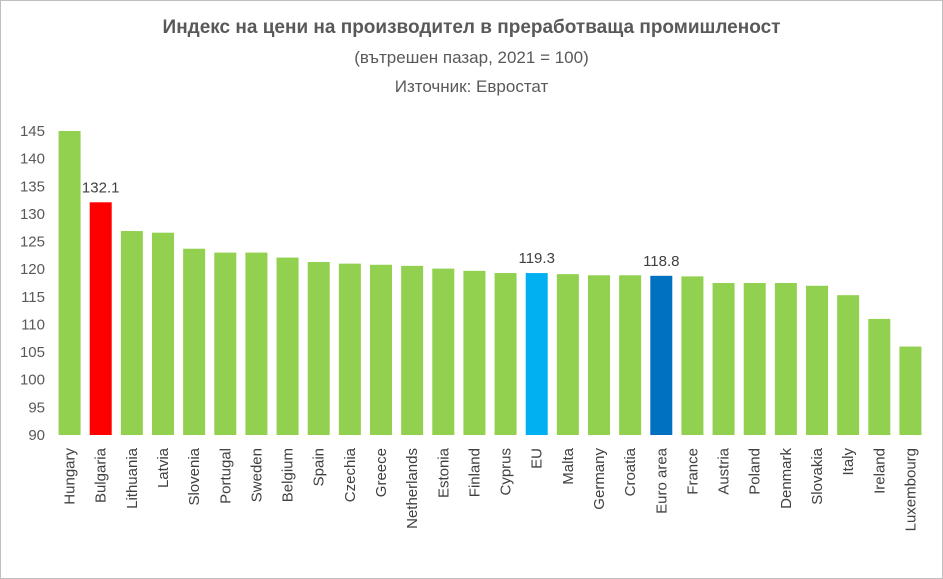  What do you see at coordinates (32, 269) in the screenshot?
I see `y-tick-label: 120` at bounding box center [32, 269].